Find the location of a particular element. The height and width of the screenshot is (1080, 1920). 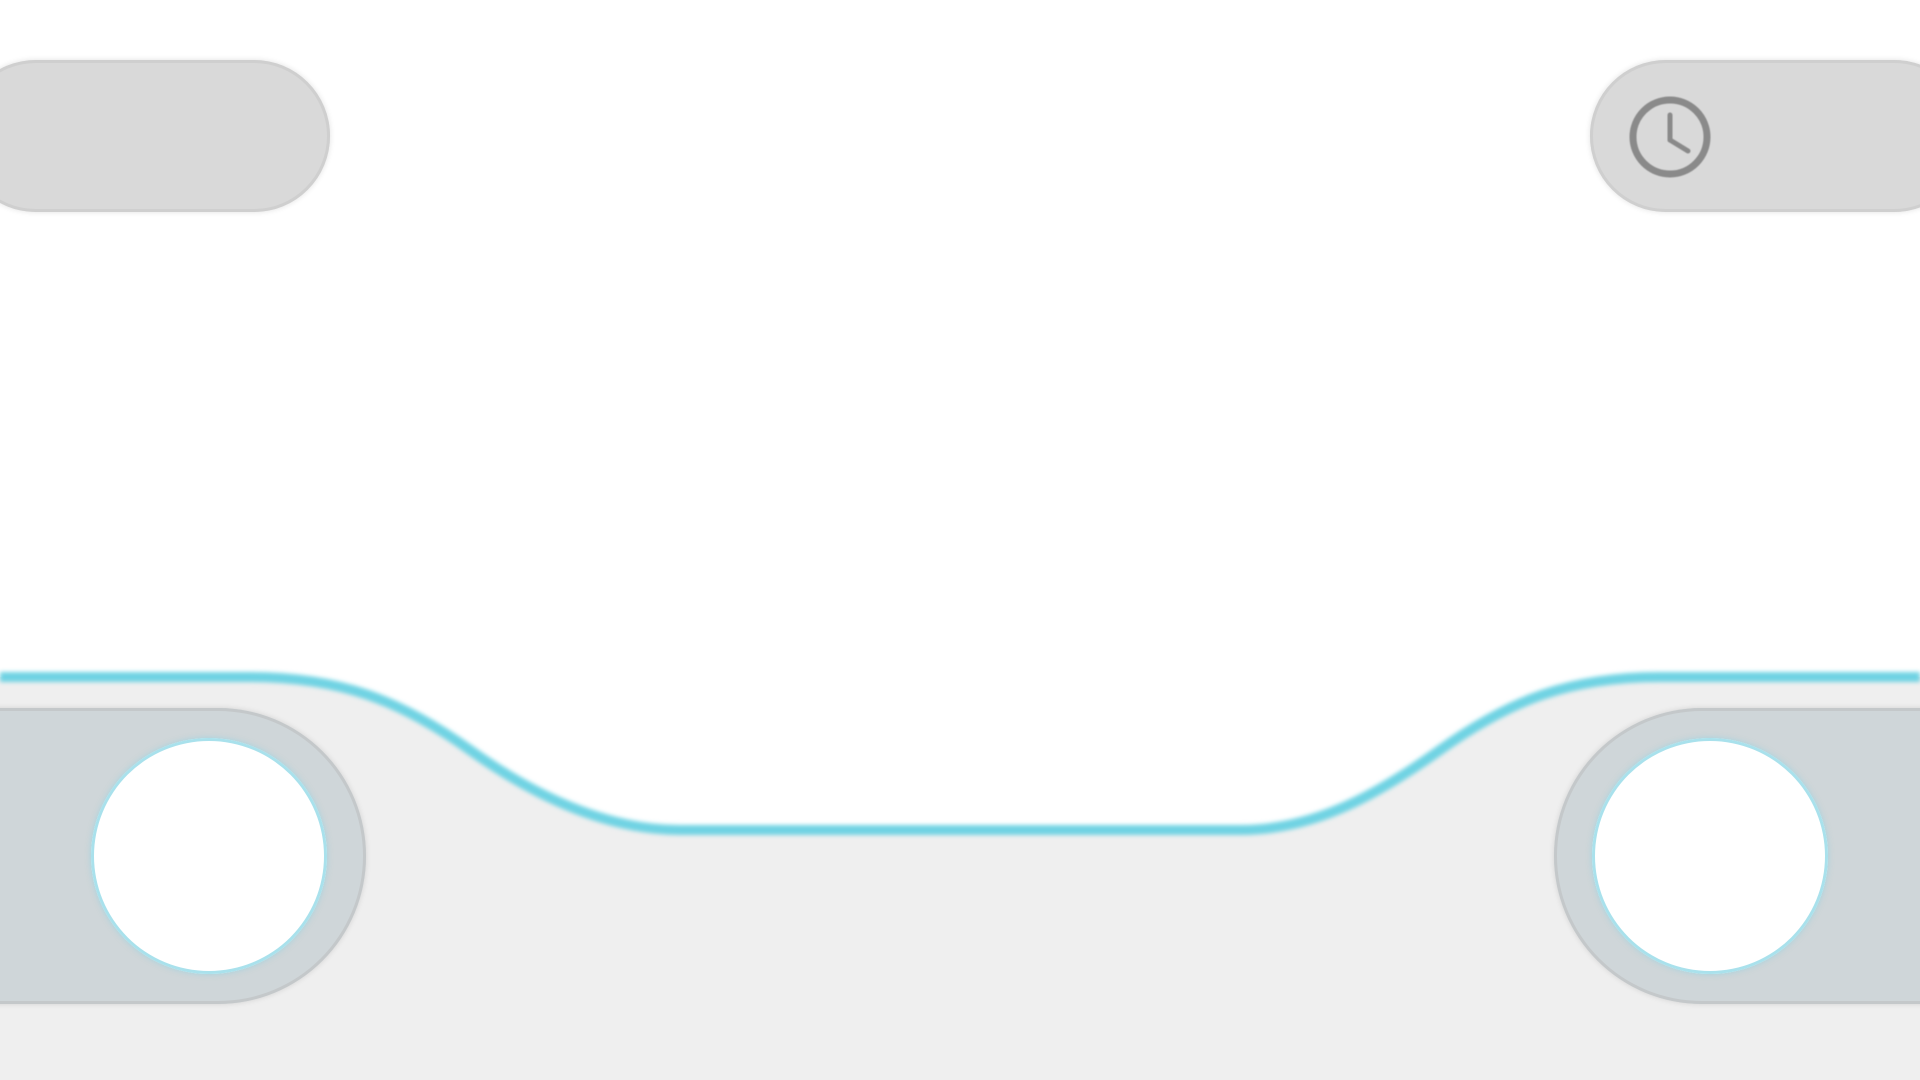

top-left-pill is located at coordinates (165, 136).